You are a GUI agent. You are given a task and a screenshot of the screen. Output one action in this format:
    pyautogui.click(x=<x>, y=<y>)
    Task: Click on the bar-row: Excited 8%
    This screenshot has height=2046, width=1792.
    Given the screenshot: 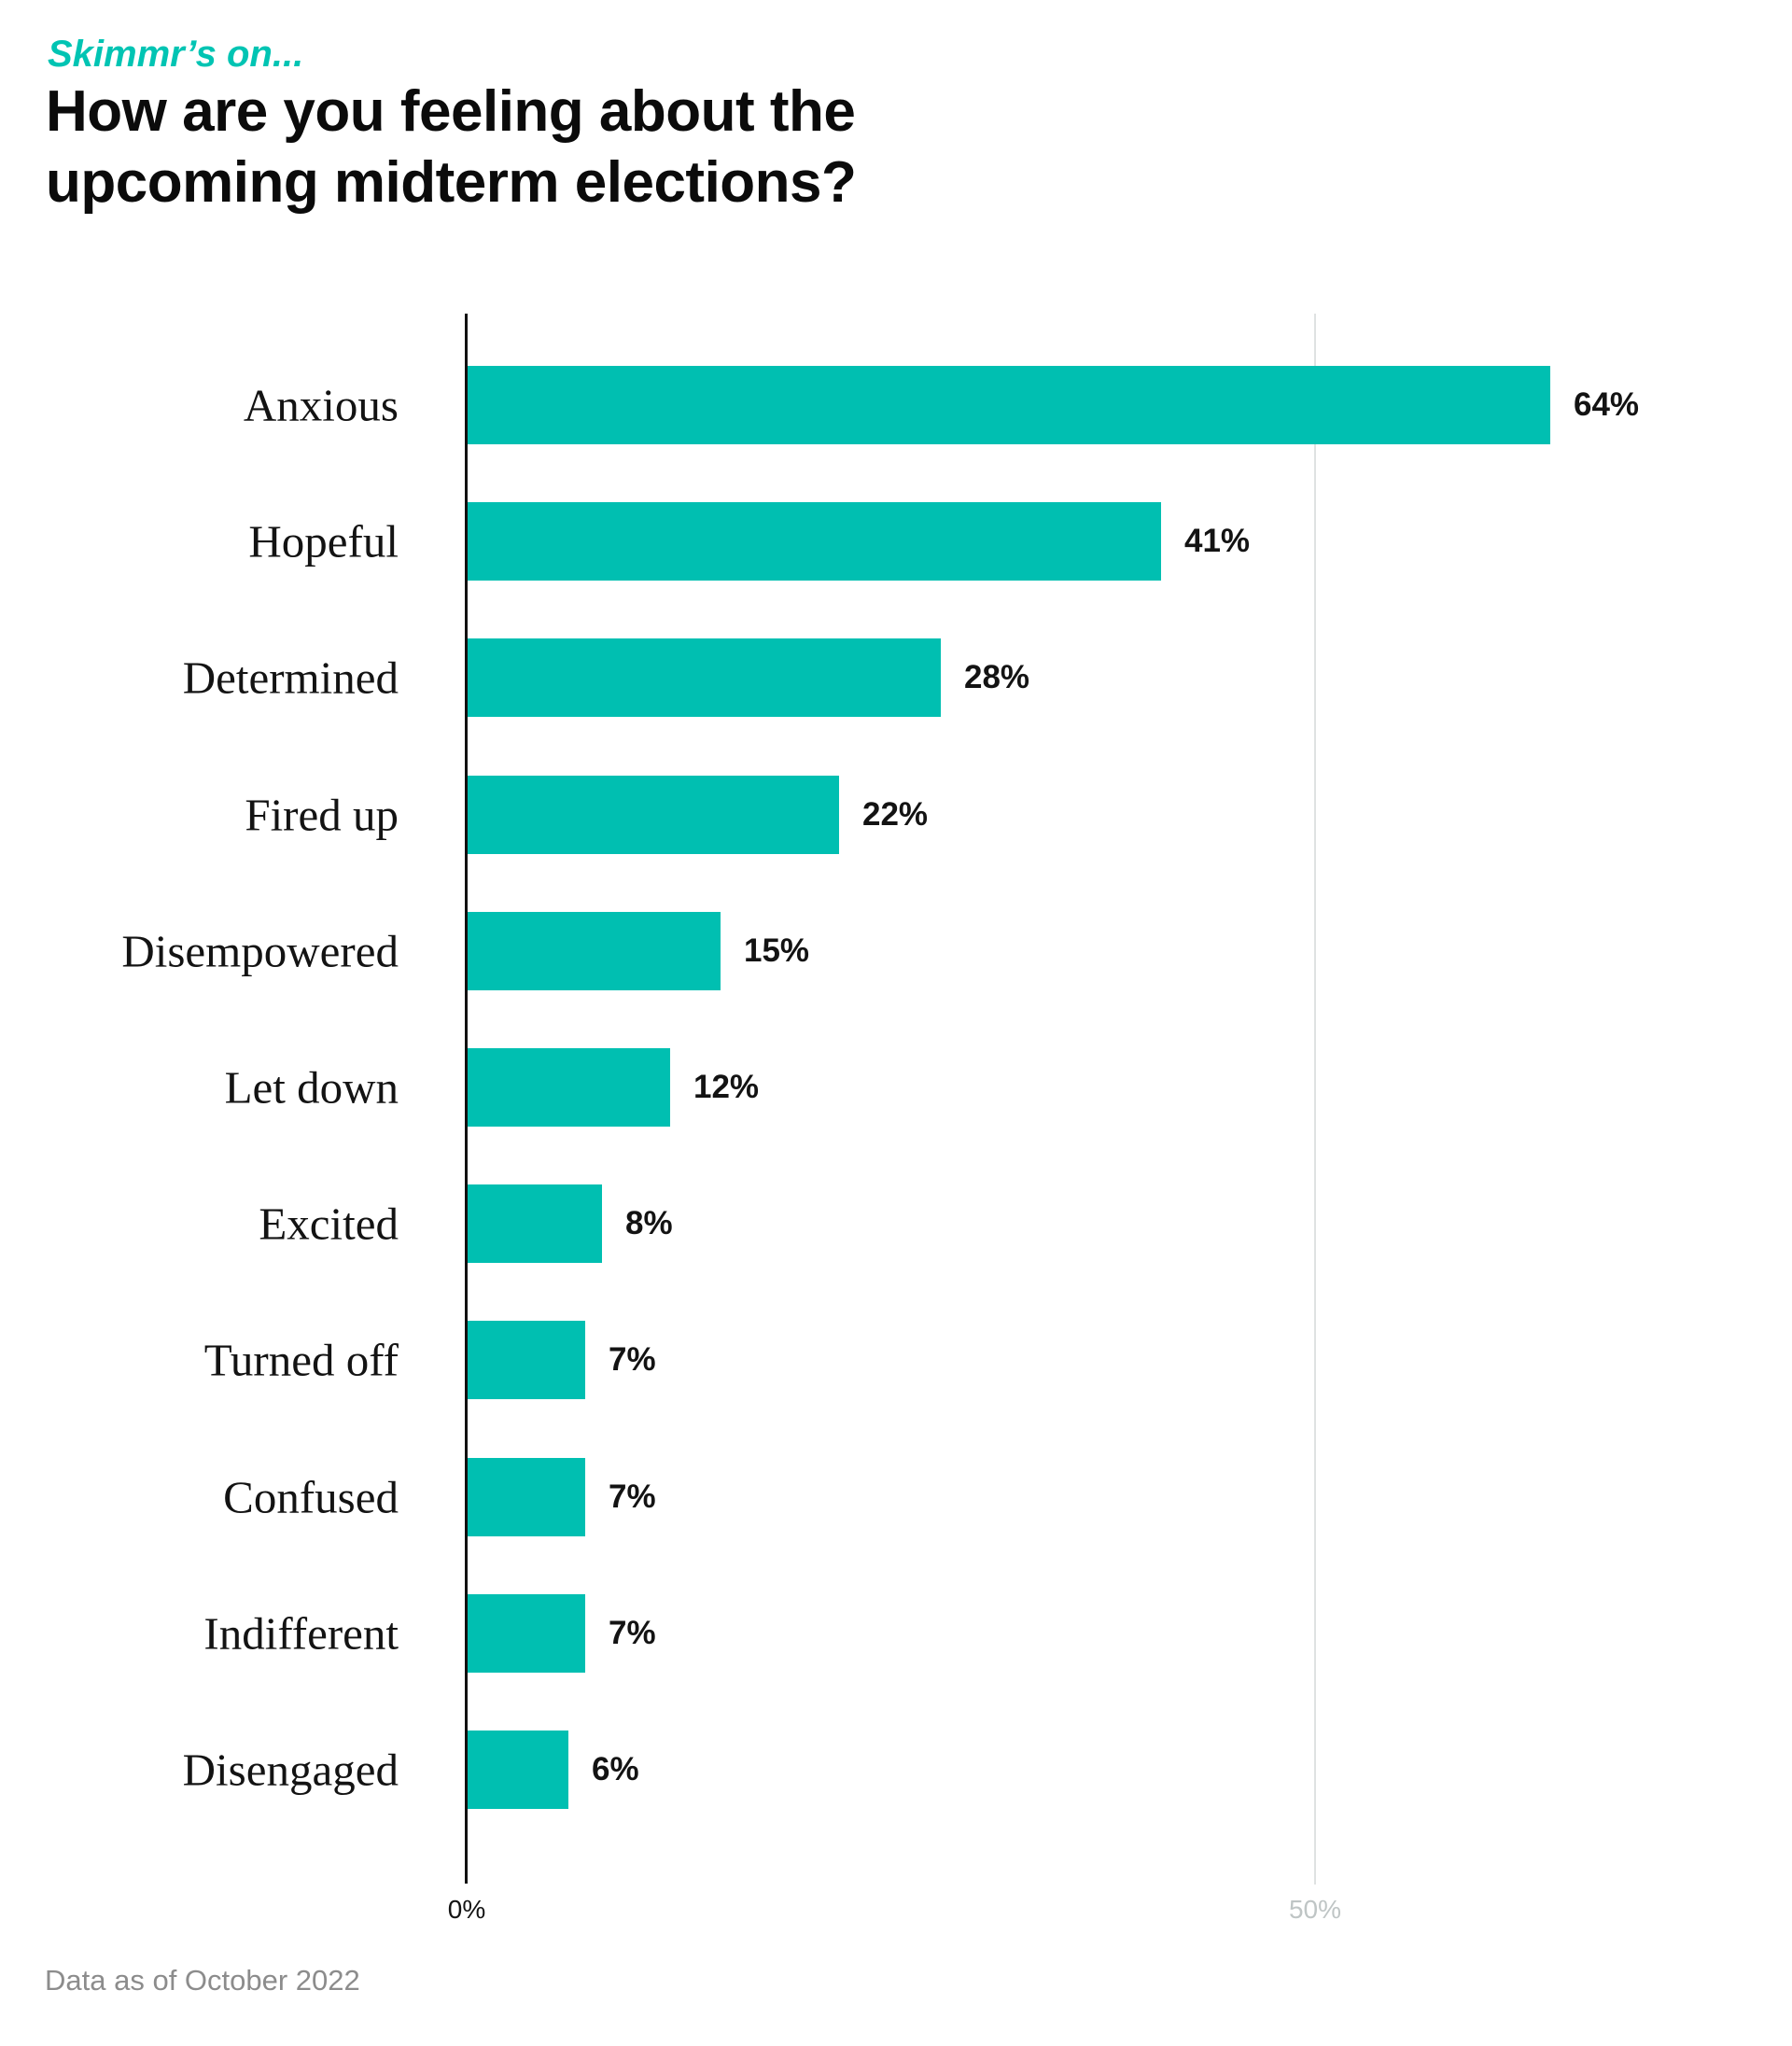 What is the action you would take?
    pyautogui.click(x=896, y=1223)
    